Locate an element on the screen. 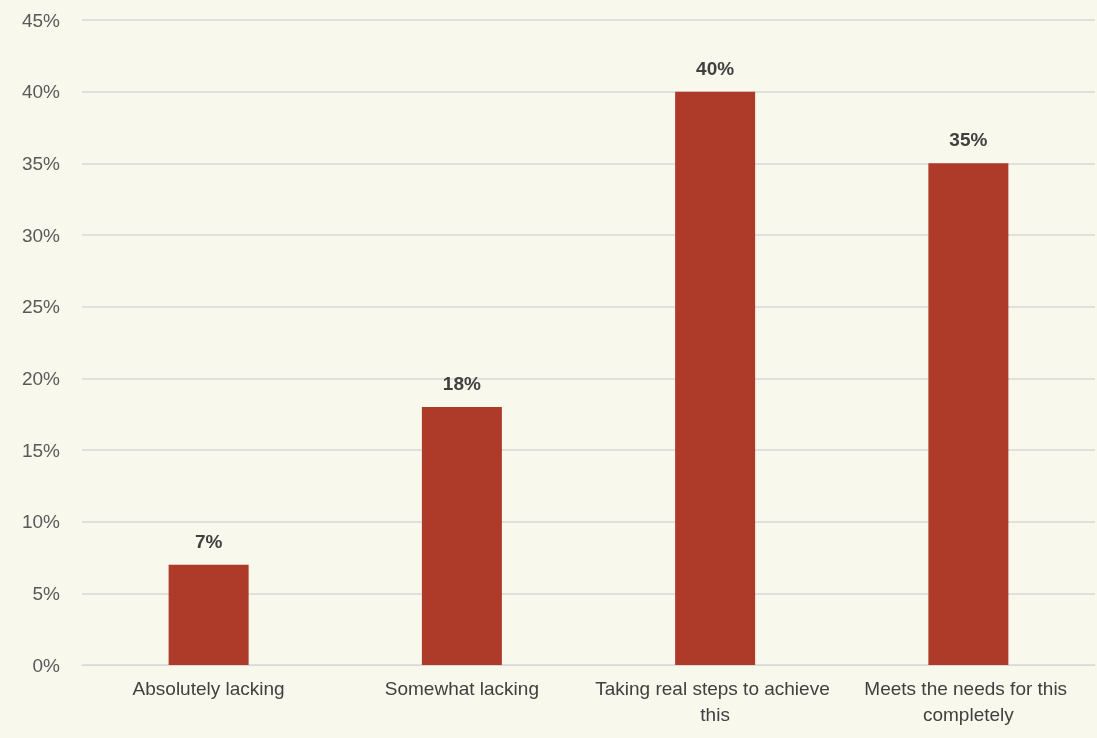  y-tick-label: 35% is located at coordinates (41, 163).